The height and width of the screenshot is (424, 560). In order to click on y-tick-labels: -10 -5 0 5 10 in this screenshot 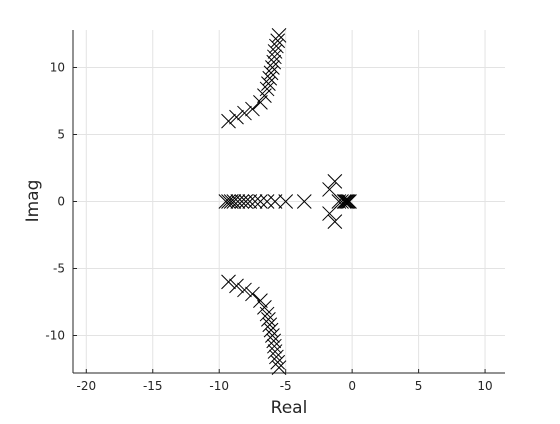, I will do `click(55, 202)`.